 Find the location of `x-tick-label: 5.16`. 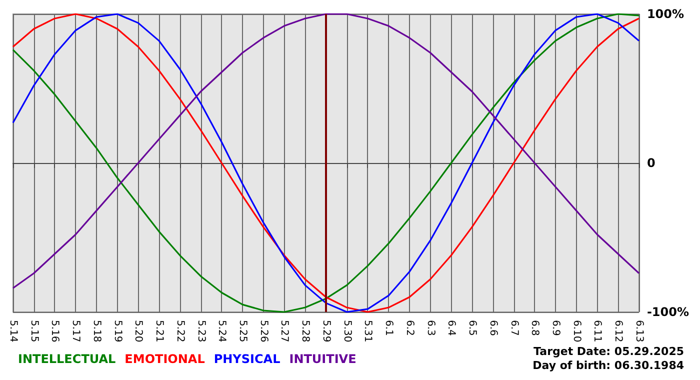

x-tick-label: 5.16 is located at coordinates (54, 331).